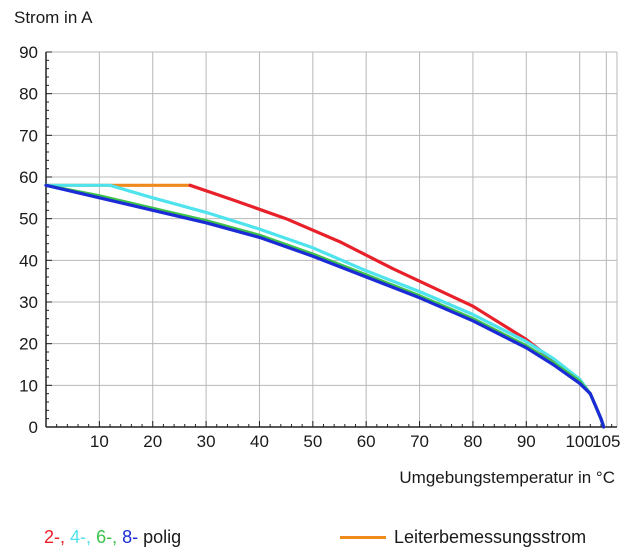 The height and width of the screenshot is (557, 633). I want to click on legend-rated-current: Leiterbemessungsstrom, so click(463, 537).